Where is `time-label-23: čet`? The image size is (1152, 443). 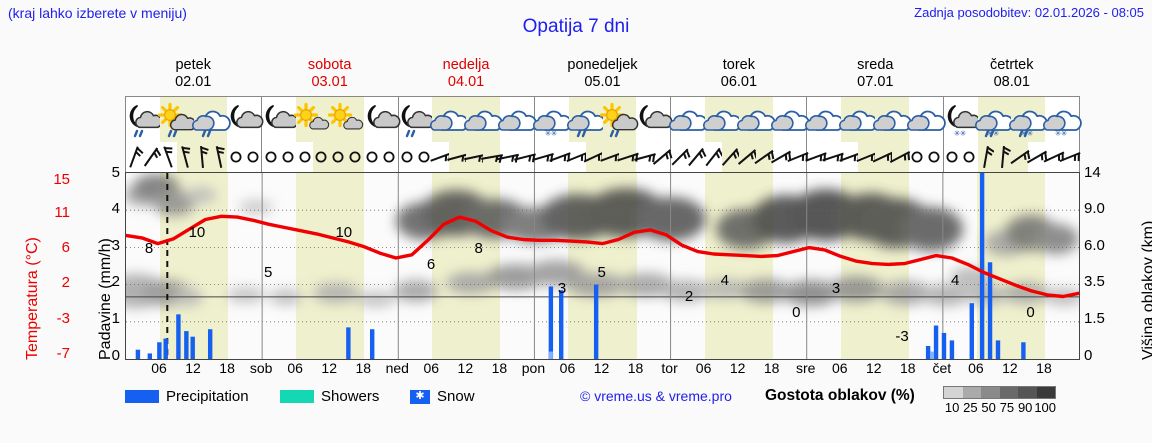 time-label-23: čet is located at coordinates (942, 368).